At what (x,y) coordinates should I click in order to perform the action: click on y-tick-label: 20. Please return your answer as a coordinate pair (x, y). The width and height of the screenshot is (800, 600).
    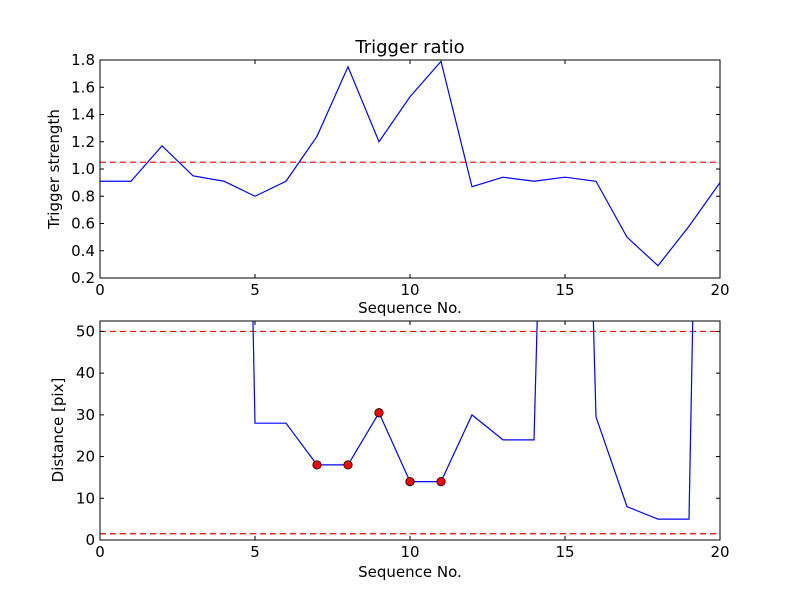
    Looking at the image, I should click on (85, 457).